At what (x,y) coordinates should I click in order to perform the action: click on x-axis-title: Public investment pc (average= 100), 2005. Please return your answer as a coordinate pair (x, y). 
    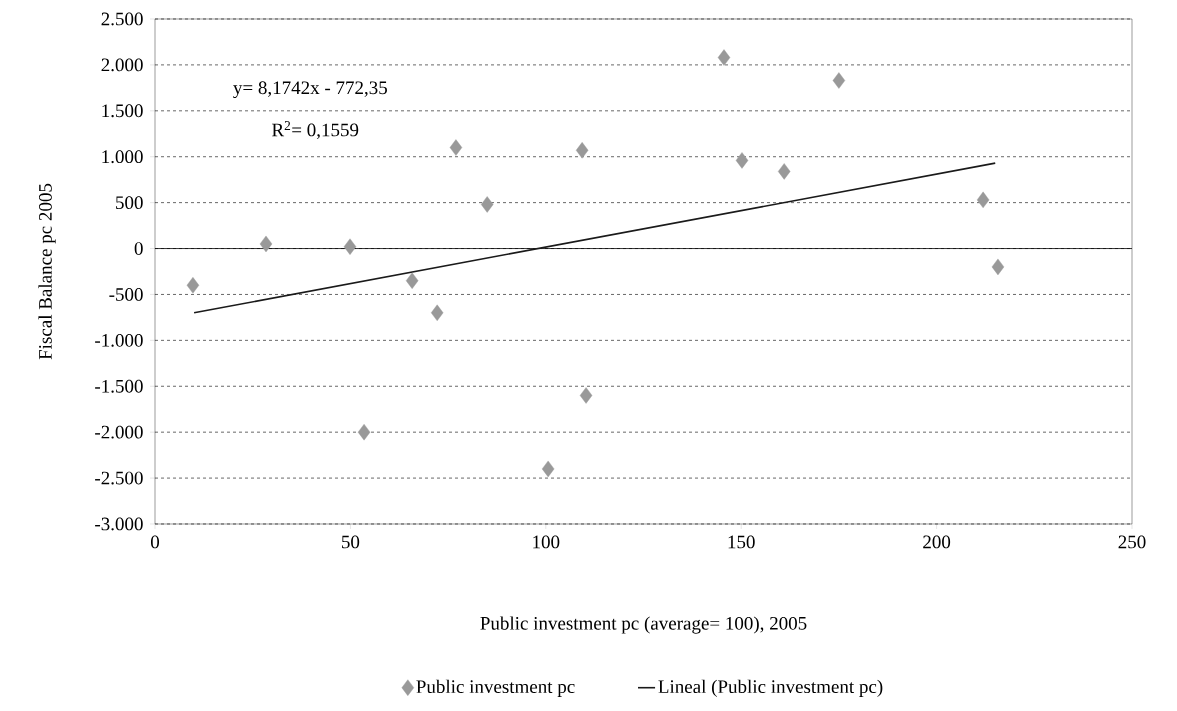
    Looking at the image, I should click on (643, 625).